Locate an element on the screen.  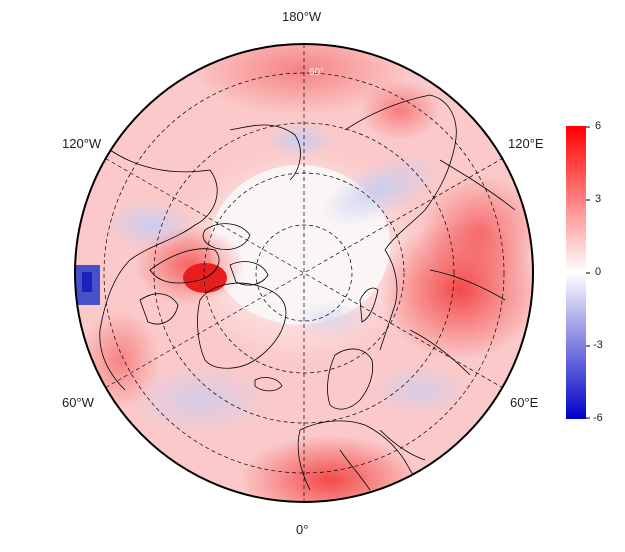
colorbar is located at coordinates (576, 272).